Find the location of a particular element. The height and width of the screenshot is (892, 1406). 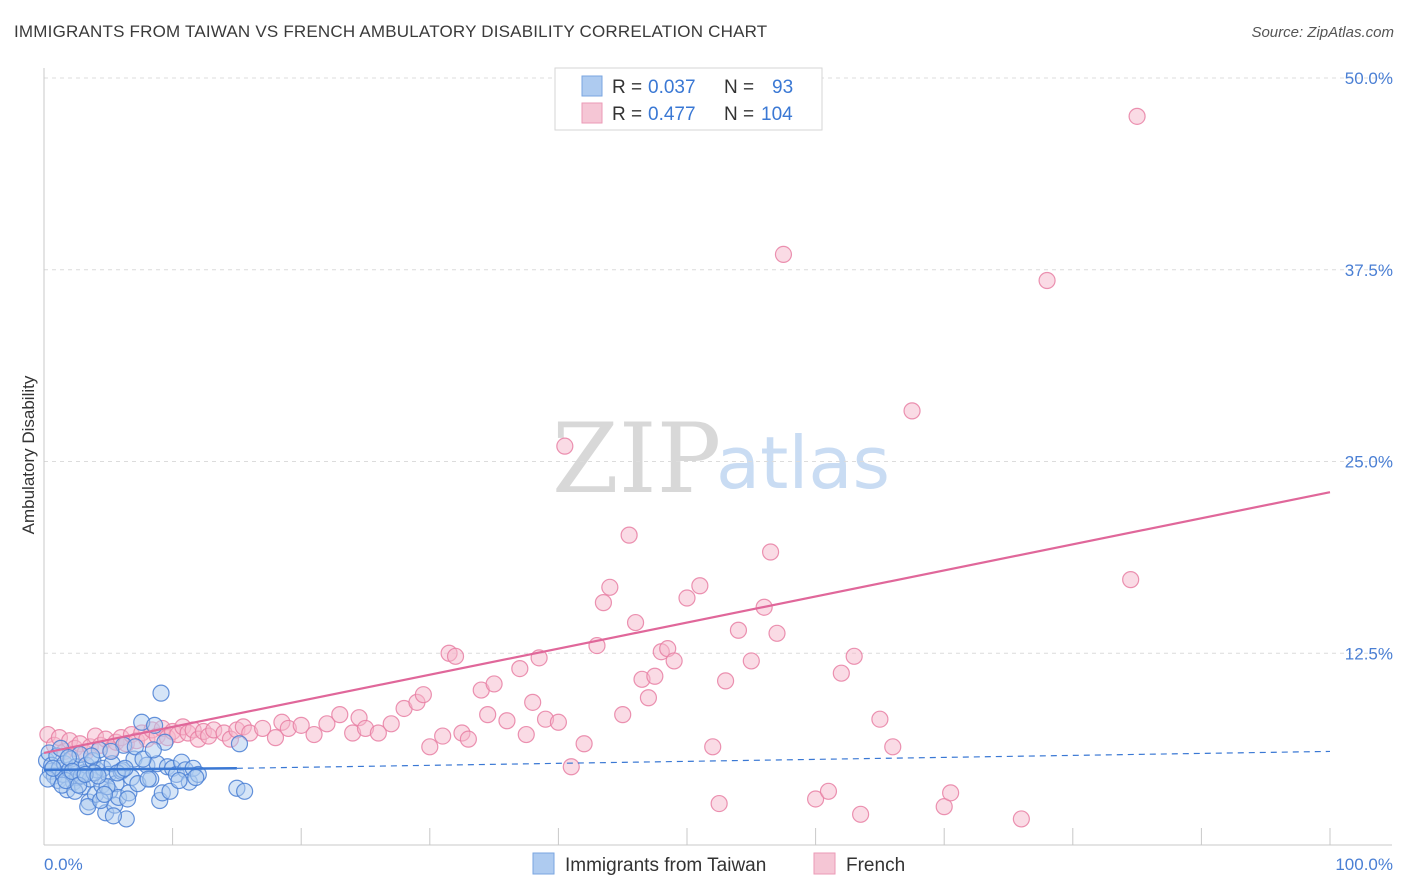

watermark: ZIP atlas is located at coordinates (721, 459).